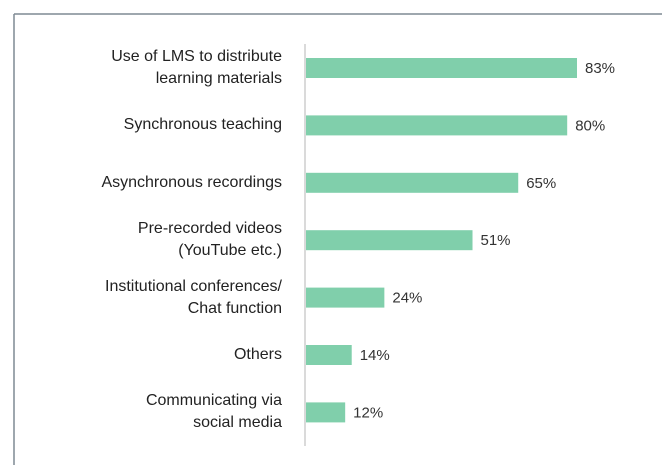 This screenshot has height=465, width=662. I want to click on category-label: Others, so click(257, 354).